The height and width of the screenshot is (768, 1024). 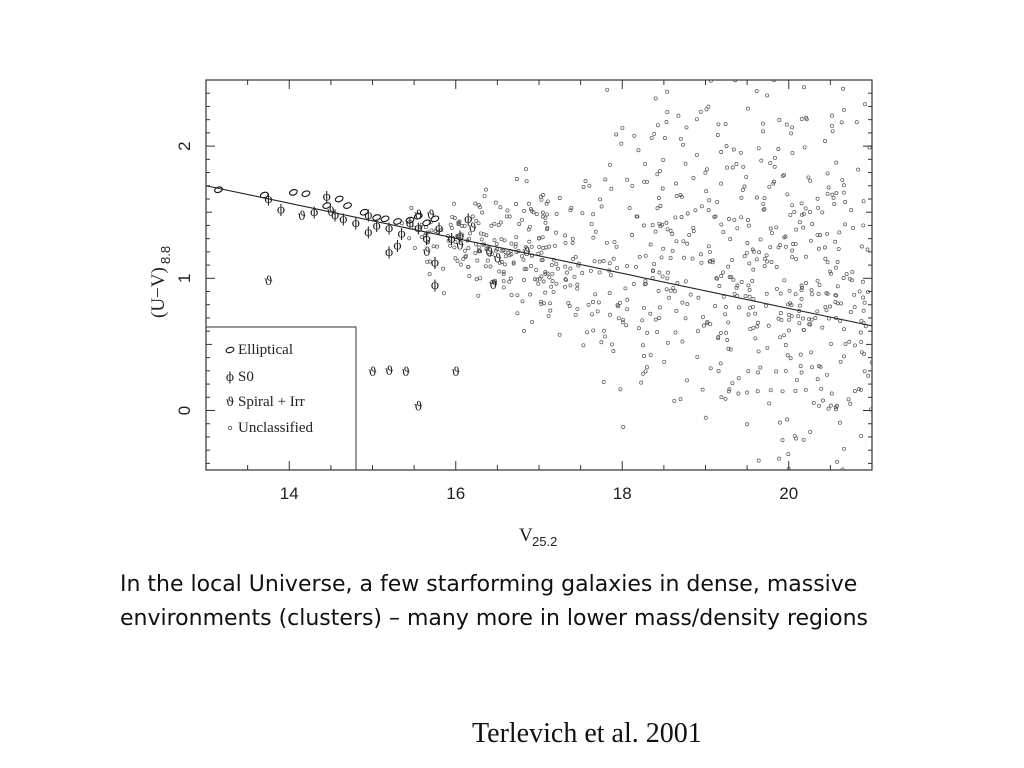 What do you see at coordinates (165, 255) in the screenshot?
I see `y-axis-label-sub: 8.8` at bounding box center [165, 255].